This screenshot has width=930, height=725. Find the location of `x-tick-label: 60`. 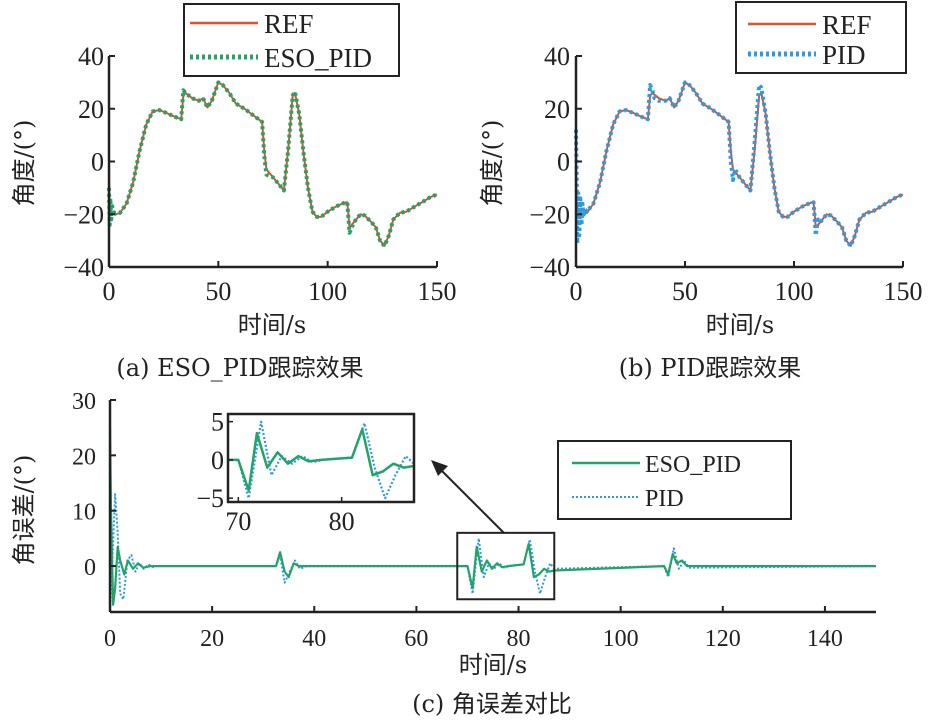

x-tick-label: 60 is located at coordinates (416, 639).